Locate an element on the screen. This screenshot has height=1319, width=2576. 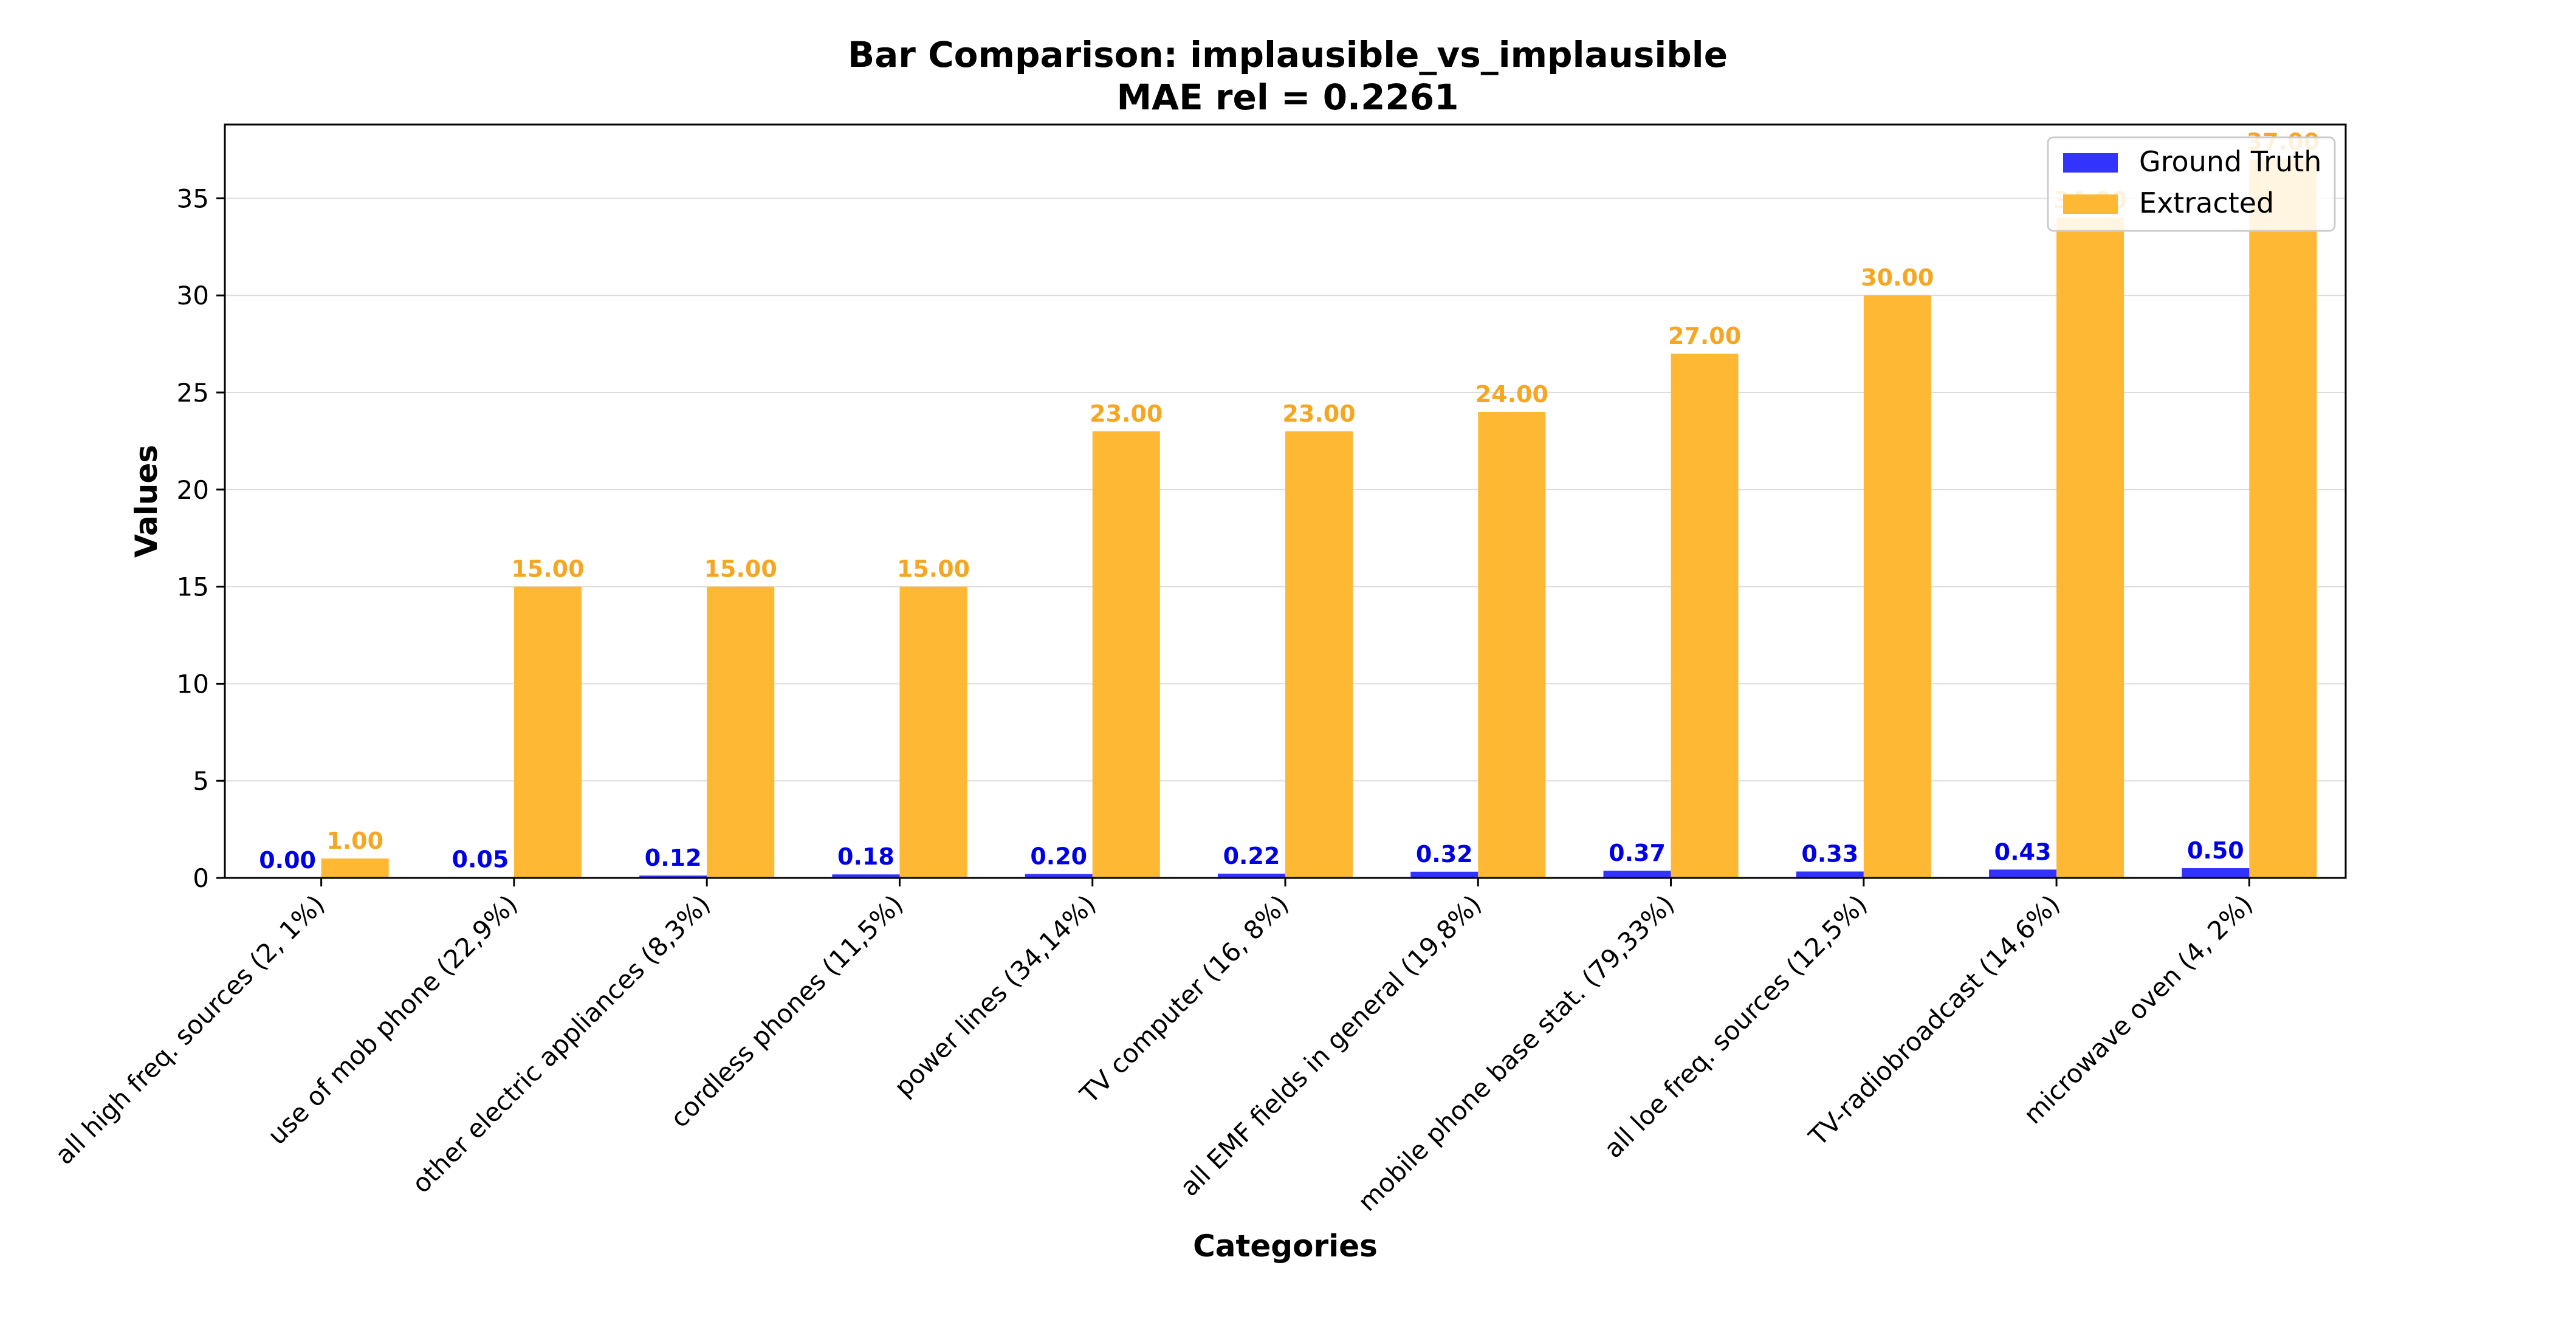
x-tick-label: power lines (34,14%) is located at coordinates (995, 995).